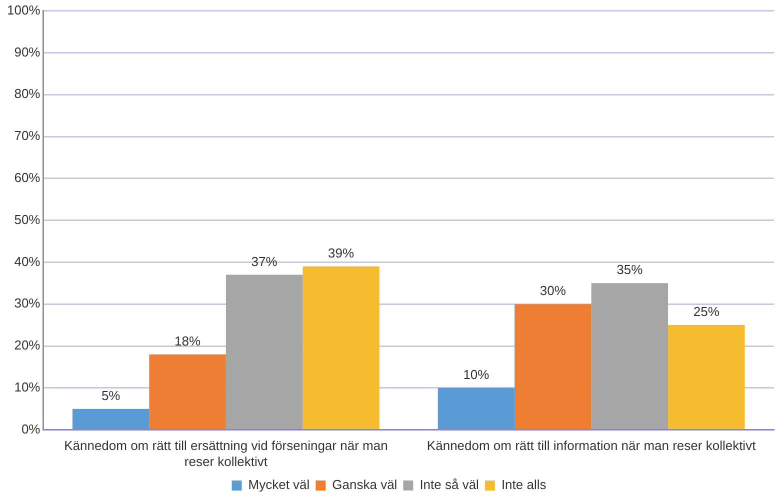 The height and width of the screenshot is (502, 776). What do you see at coordinates (553, 290) in the screenshot?
I see `data-label: 30%` at bounding box center [553, 290].